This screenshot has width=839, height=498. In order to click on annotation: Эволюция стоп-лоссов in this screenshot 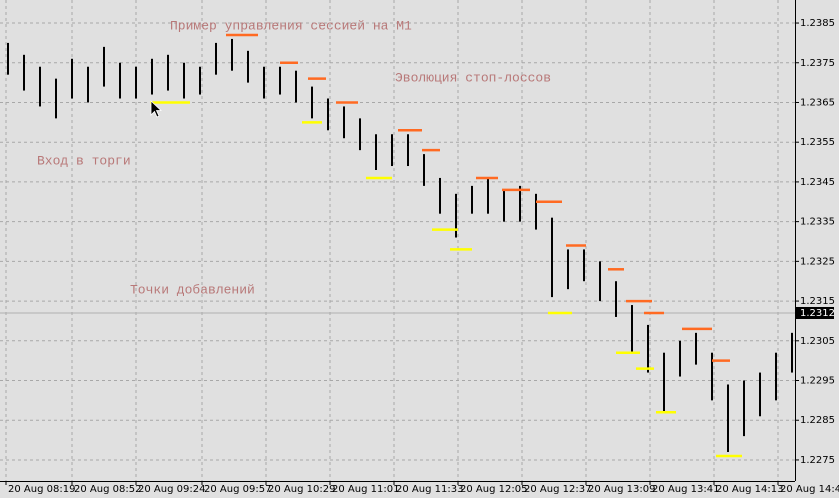, I will do `click(473, 77)`.